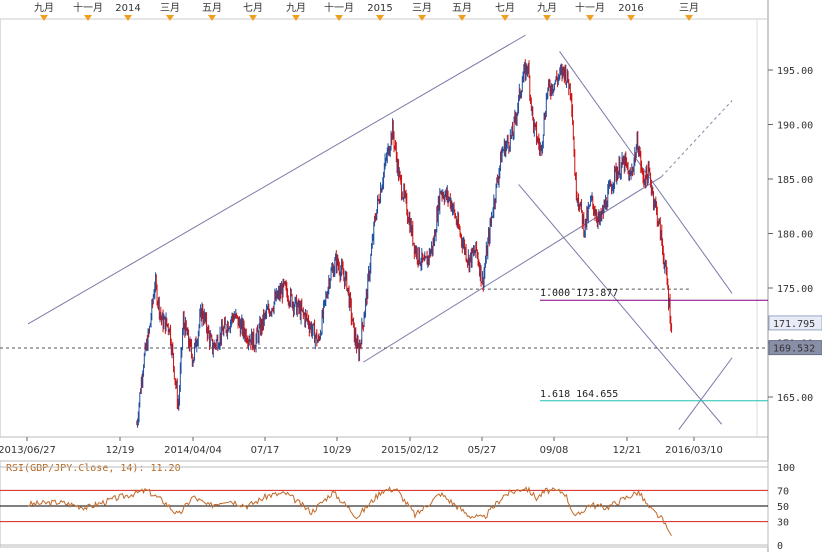 The image size is (822, 552). Describe the element at coordinates (579, 293) in the screenshot. I see `fib-label: 1.000 173.877` at that location.